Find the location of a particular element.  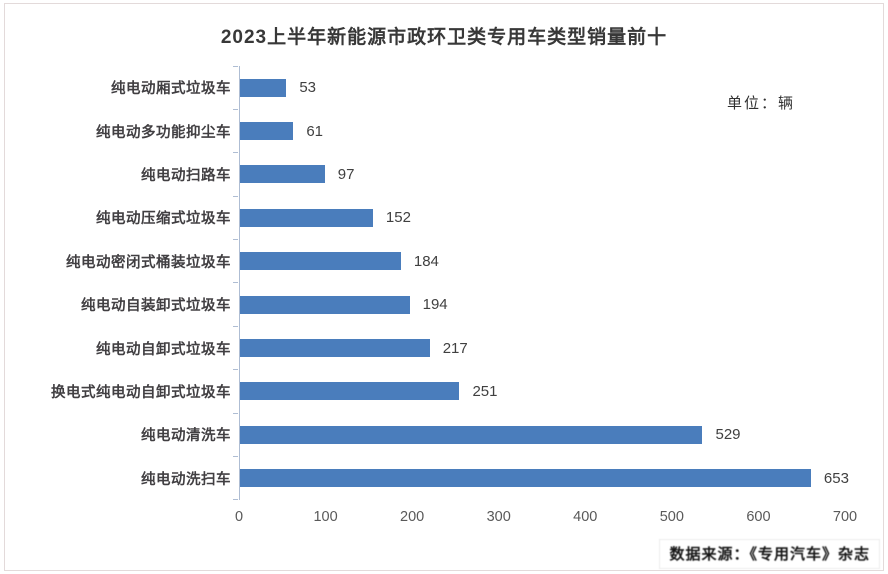

bar-area: 251 is located at coordinates (542, 391).